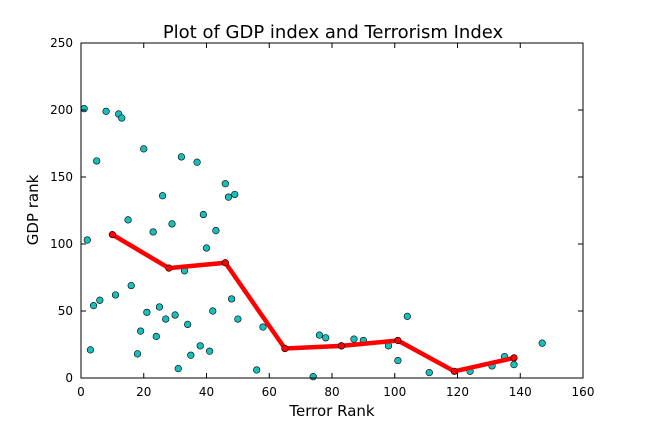 The image size is (648, 432). What do you see at coordinates (143, 392) in the screenshot?
I see `x-tick-label: 20` at bounding box center [143, 392].